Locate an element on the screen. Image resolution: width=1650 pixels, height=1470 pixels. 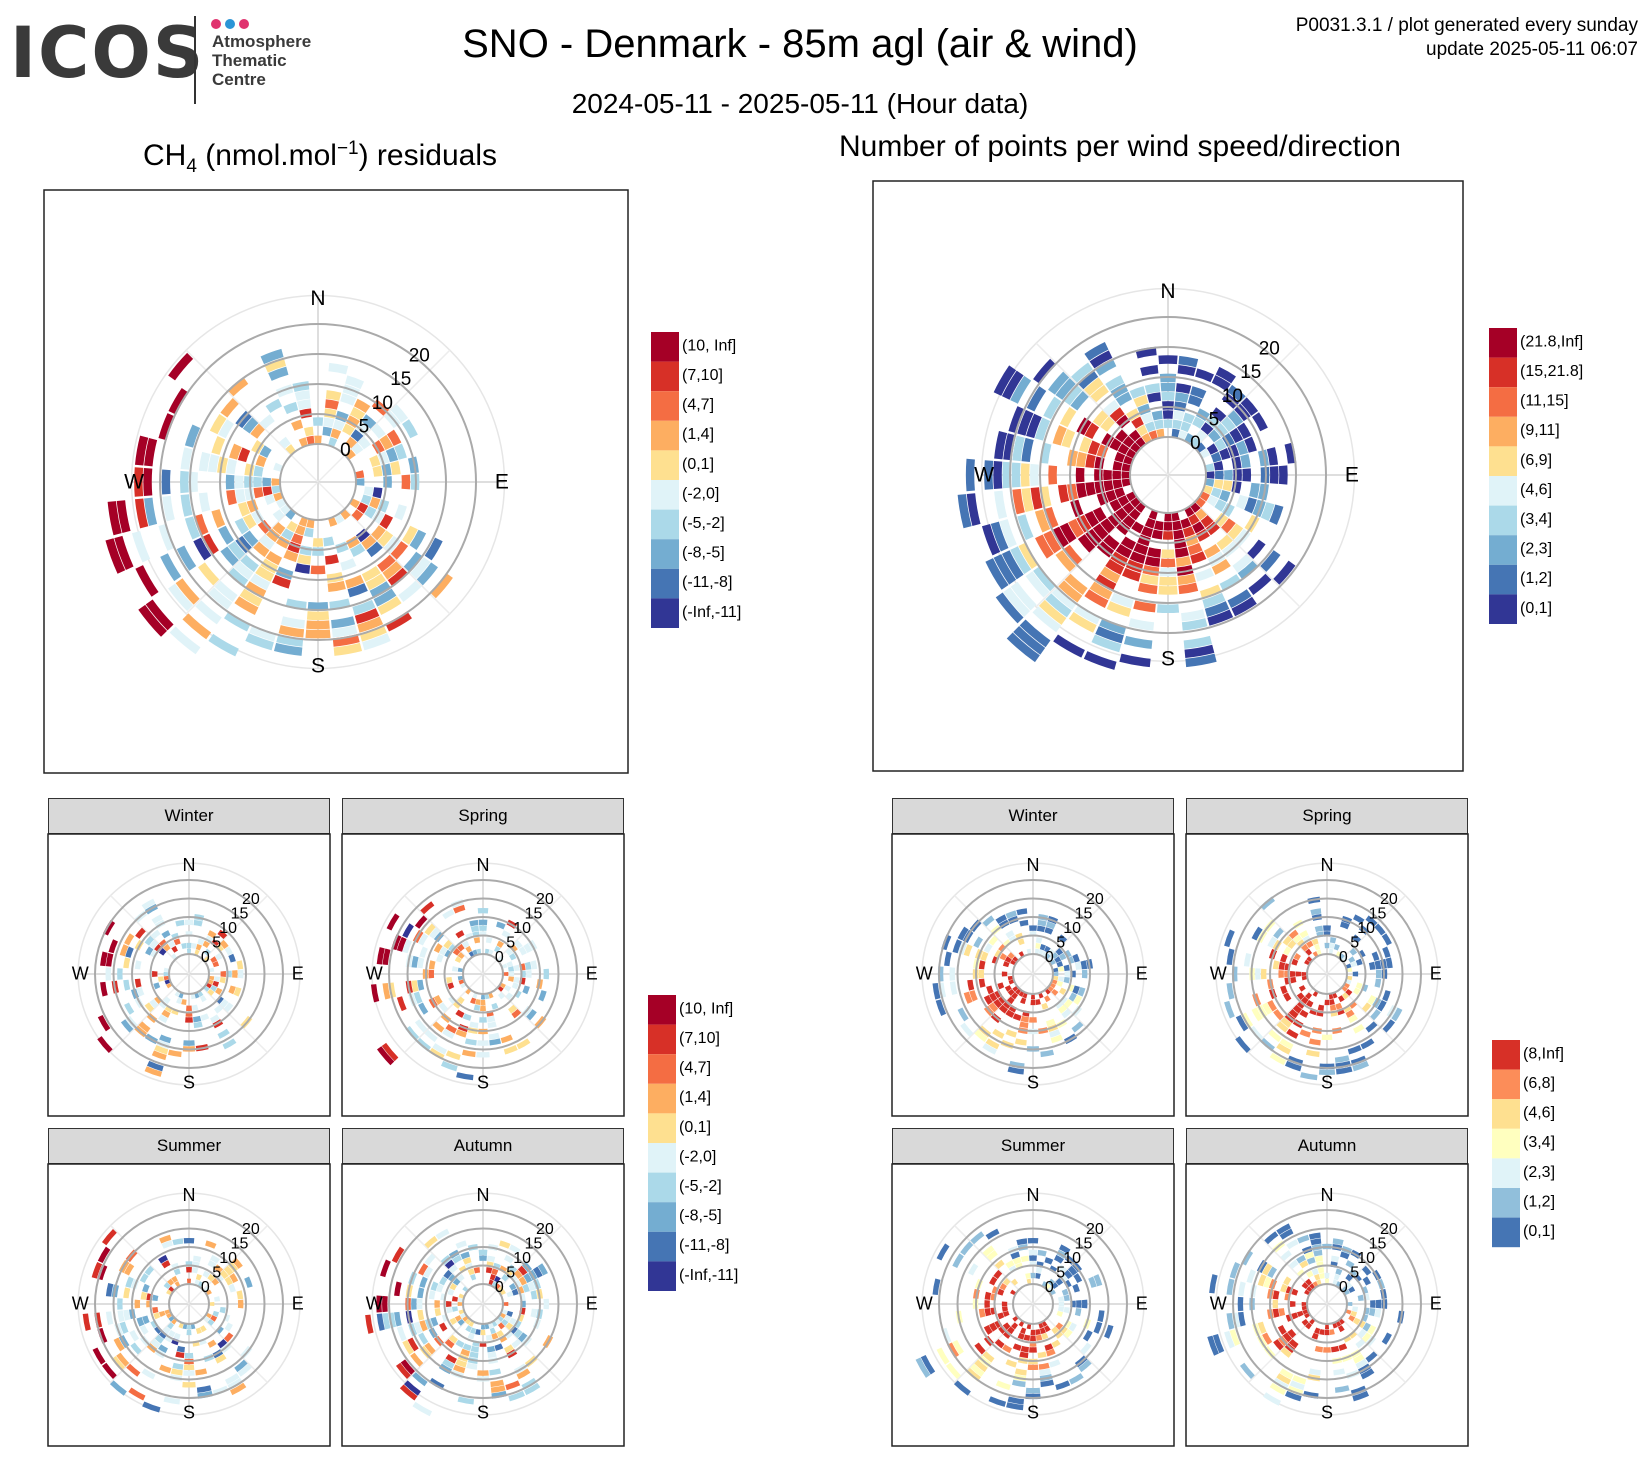
res-autumn-tick-5: 5 is located at coordinates (510, 1273).